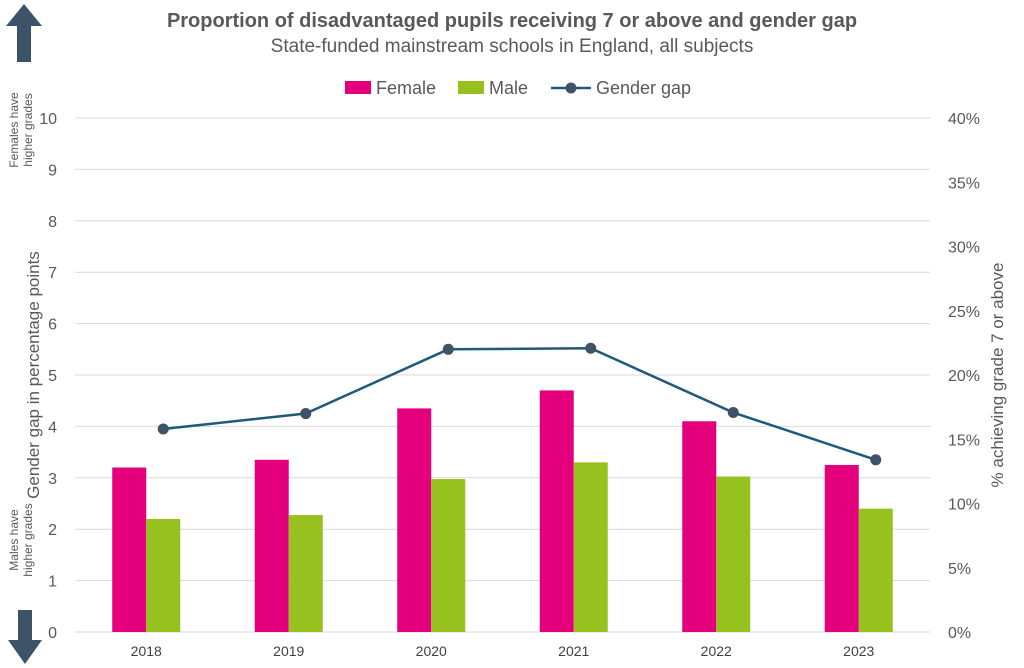 This screenshot has height=668, width=1024. Describe the element at coordinates (52, 376) in the screenshot. I see `y-tick-label: 5` at that location.